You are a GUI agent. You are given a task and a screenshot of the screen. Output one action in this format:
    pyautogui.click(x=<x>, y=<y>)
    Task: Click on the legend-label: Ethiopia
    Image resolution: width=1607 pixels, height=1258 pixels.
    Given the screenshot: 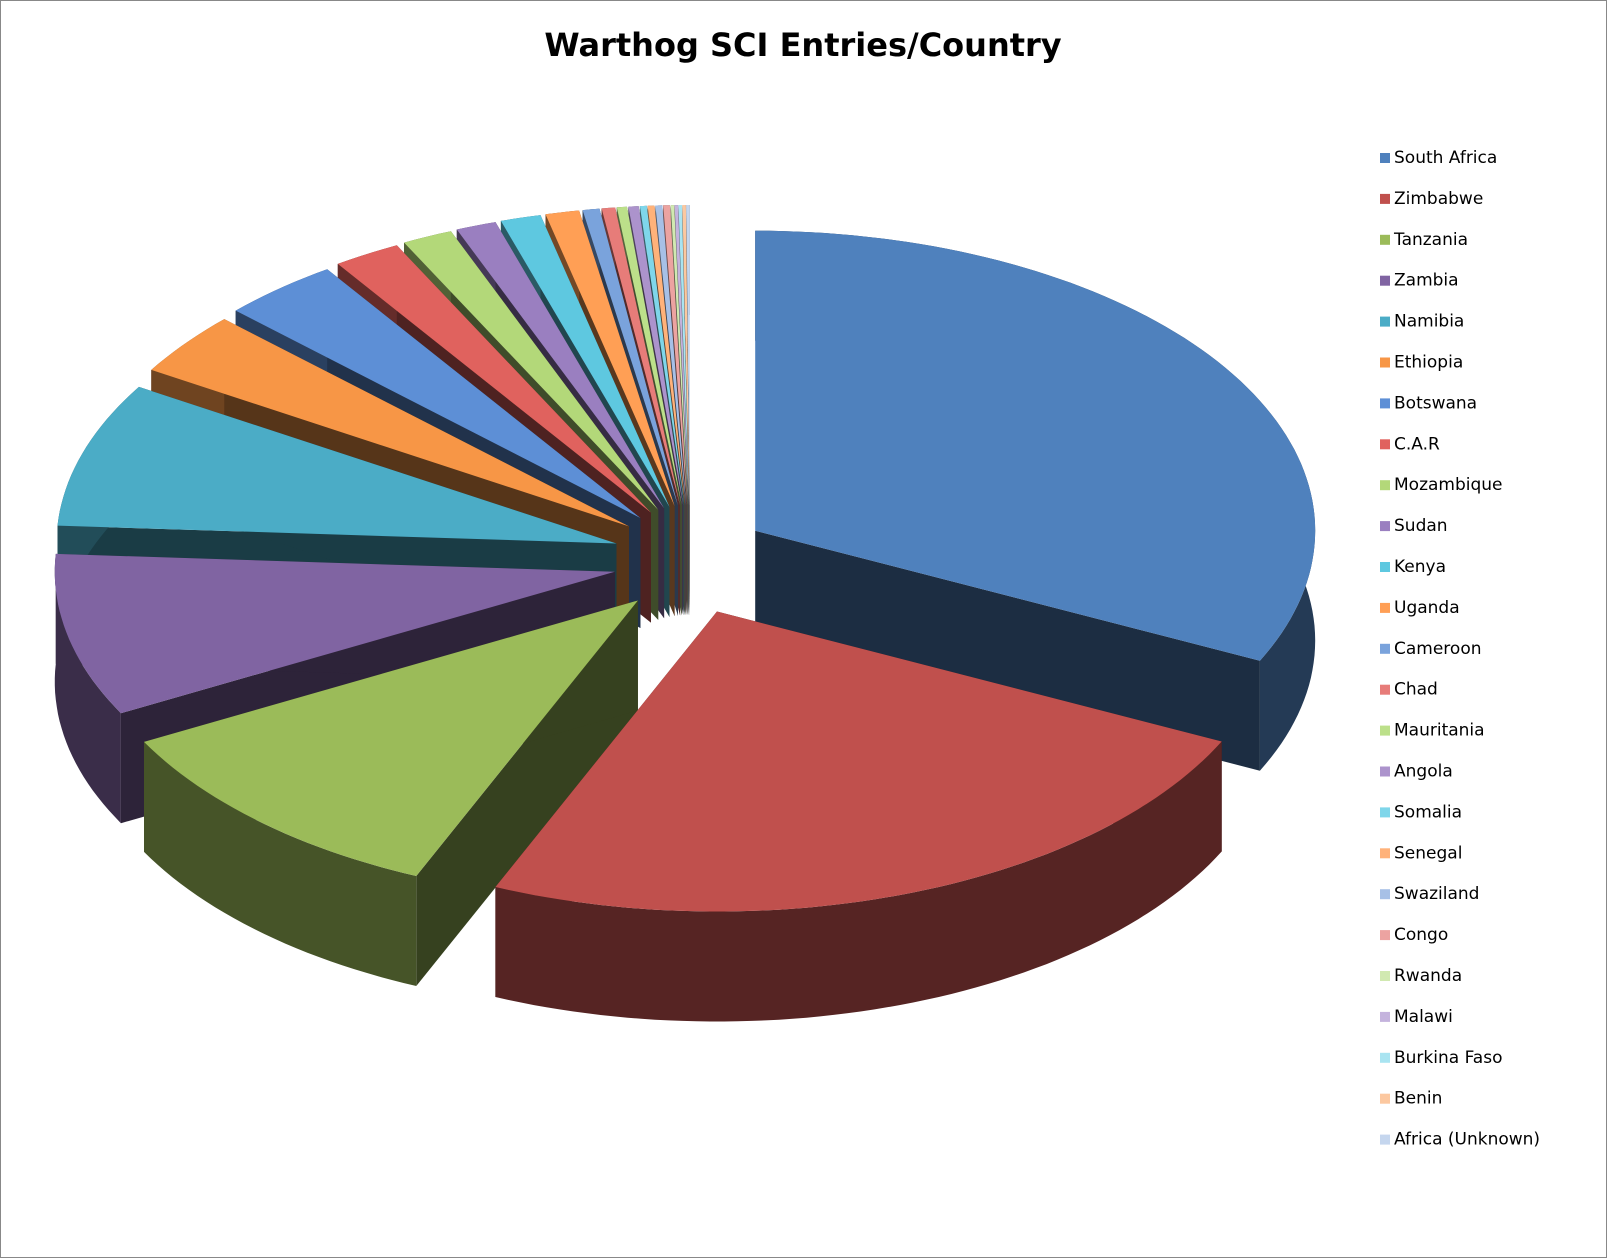 What is the action you would take?
    pyautogui.click(x=1428, y=363)
    